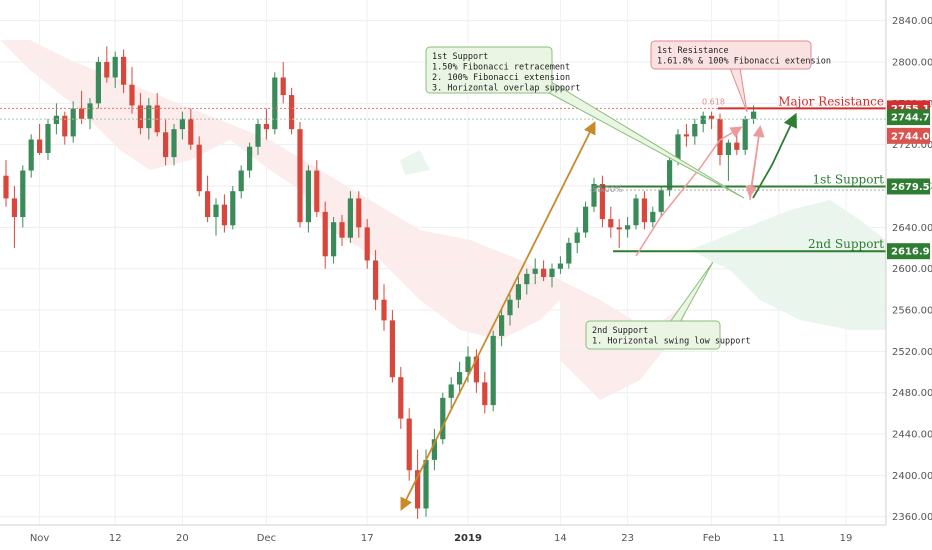  What do you see at coordinates (501, 68) in the screenshot?
I see `callout-text: 1.50% Fibonacci retracement` at bounding box center [501, 68].